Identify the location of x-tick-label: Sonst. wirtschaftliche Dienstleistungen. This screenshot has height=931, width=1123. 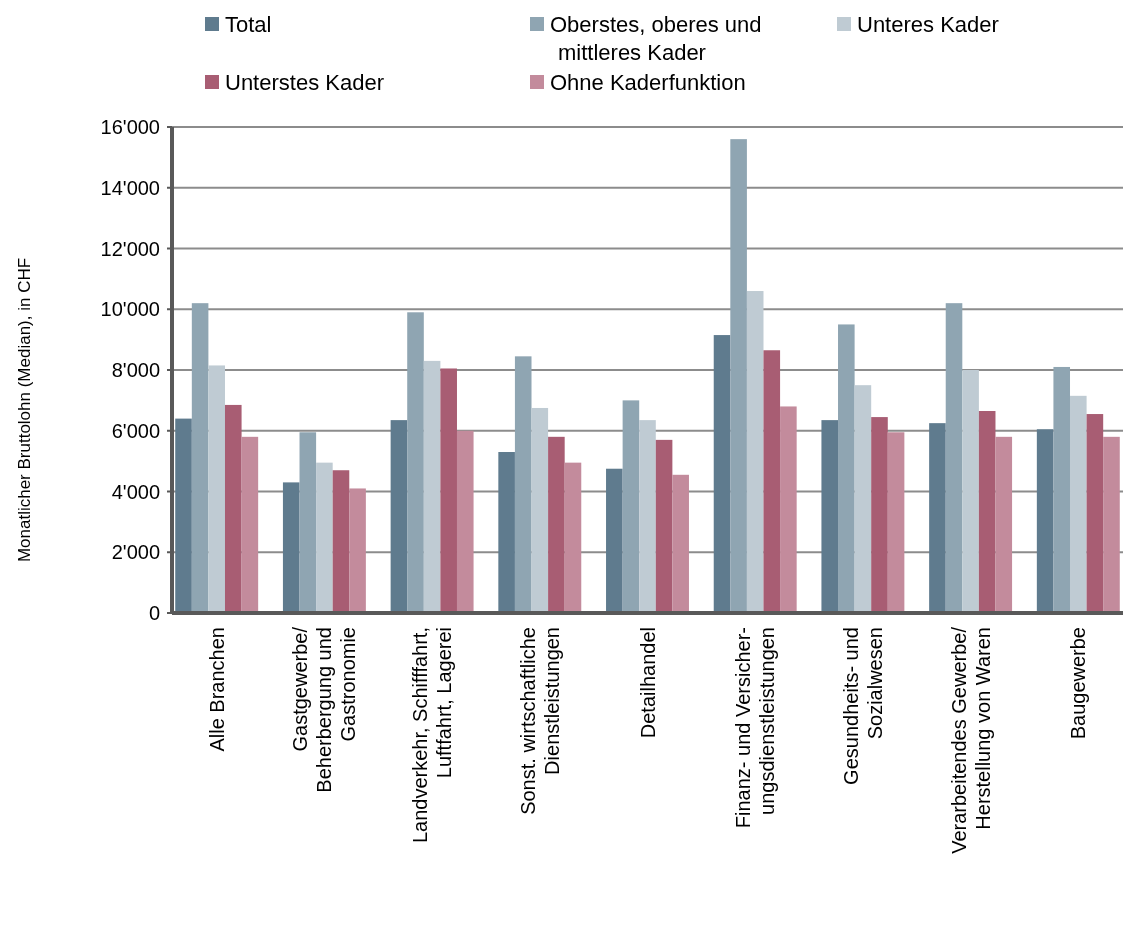
(539, 721).